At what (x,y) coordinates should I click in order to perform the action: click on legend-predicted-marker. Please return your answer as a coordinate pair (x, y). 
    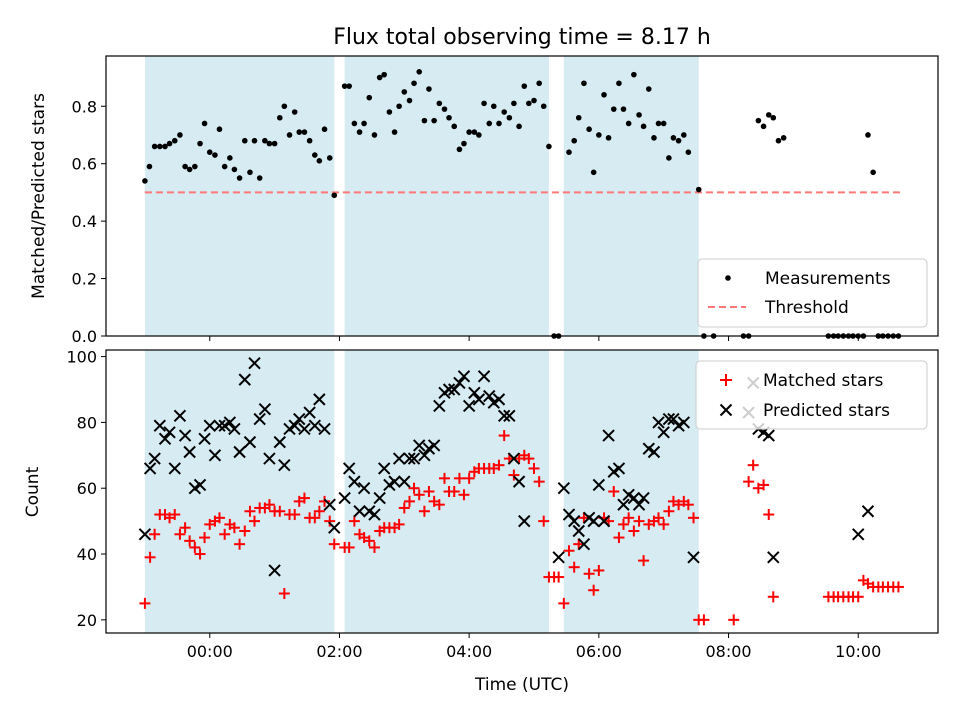
    Looking at the image, I should click on (726, 410).